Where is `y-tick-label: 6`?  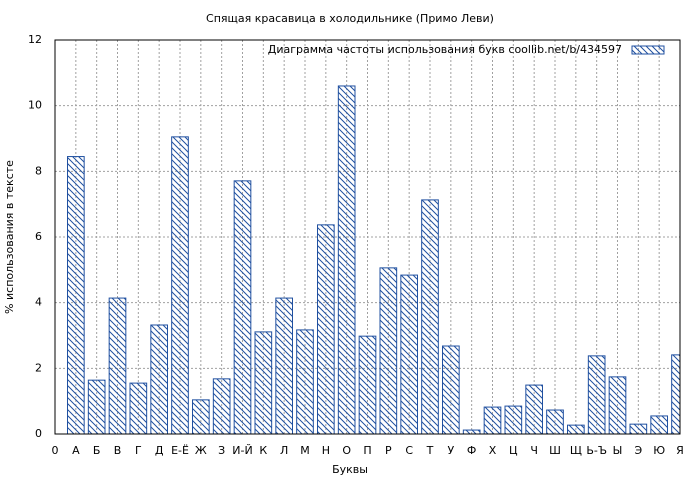
y-tick-label: 6 is located at coordinates (38, 236).